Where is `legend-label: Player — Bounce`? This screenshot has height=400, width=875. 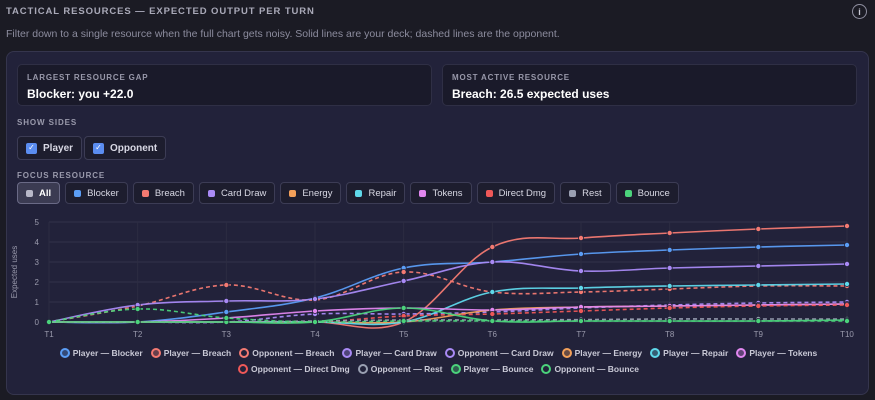
legend-label: Player — Bounce is located at coordinates (498, 369).